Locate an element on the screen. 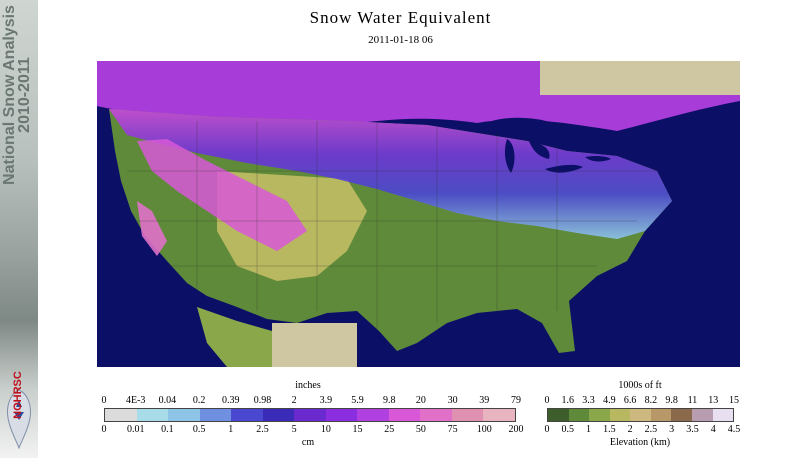 The width and height of the screenshot is (801, 458). swe-legend-top-unit: inches is located at coordinates (308, 385).